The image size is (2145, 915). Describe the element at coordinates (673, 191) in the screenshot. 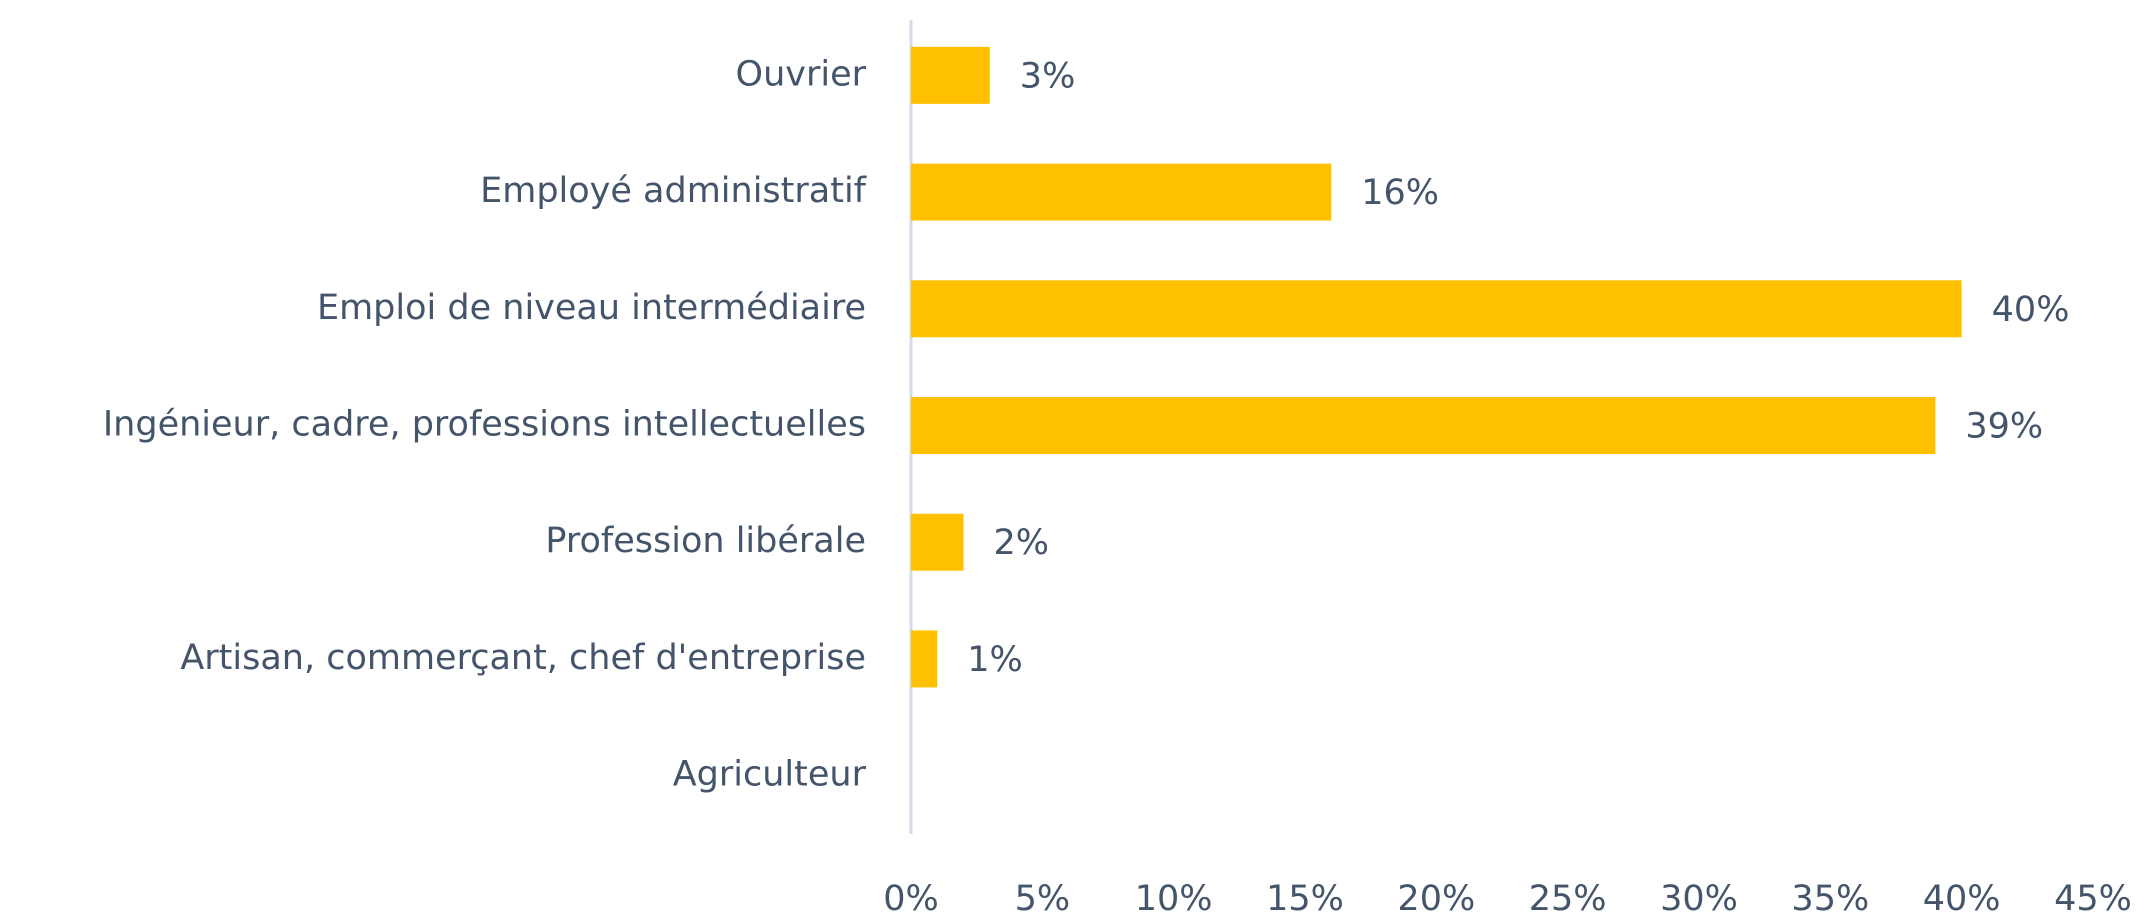

I see `y-tick-label: Employé administratif` at that location.